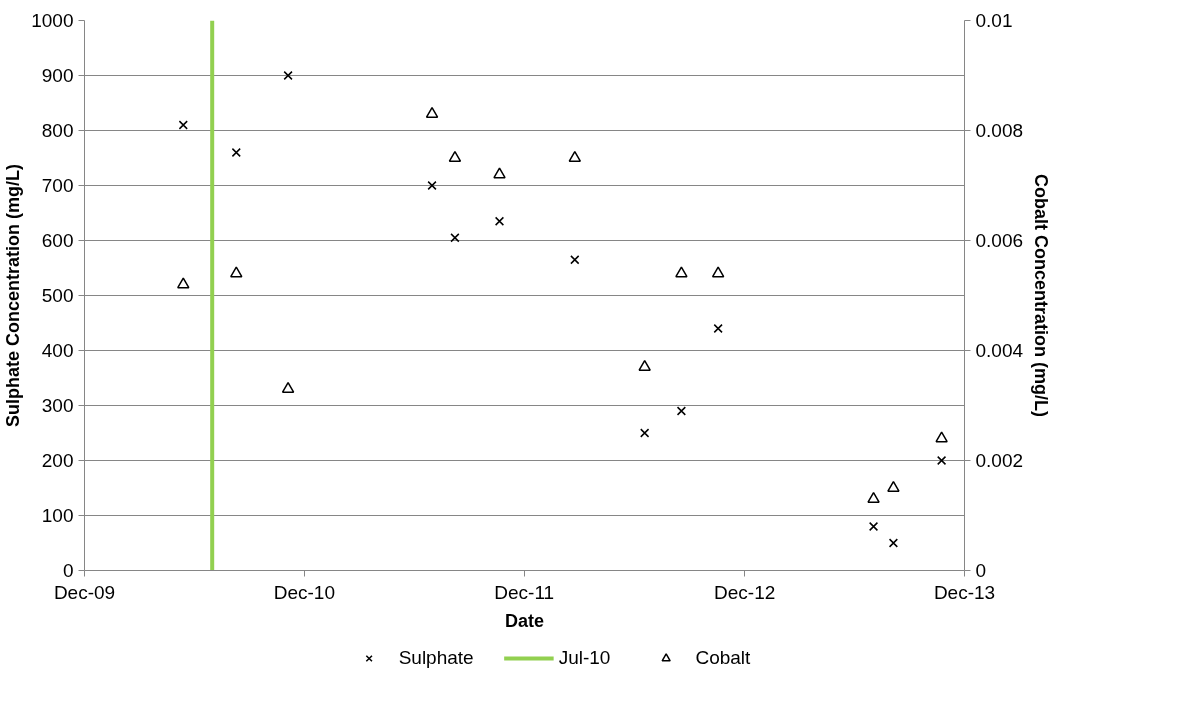 Image resolution: width=1180 pixels, height=726 pixels. Describe the element at coordinates (524, 592) in the screenshot. I see `x-tick-label: Dec-11` at that location.